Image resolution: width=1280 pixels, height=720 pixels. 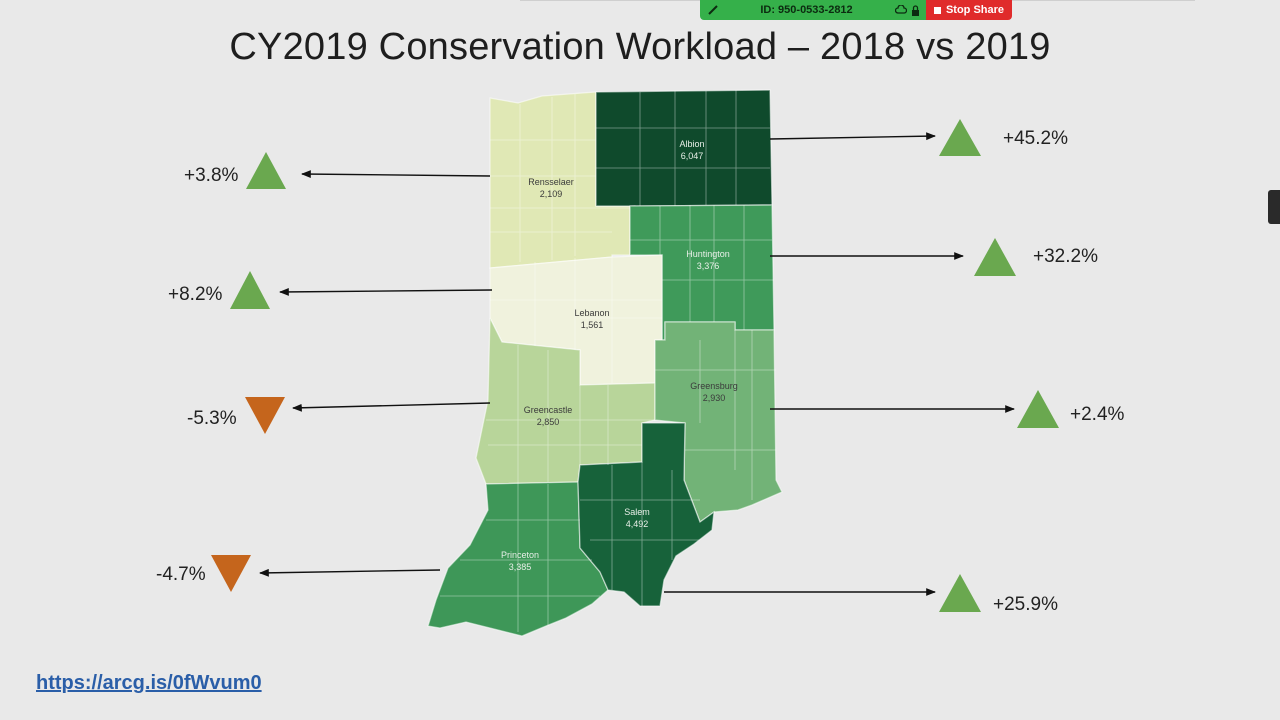 I want to click on region-label-greensburg: Greensburg, so click(x=714, y=386).